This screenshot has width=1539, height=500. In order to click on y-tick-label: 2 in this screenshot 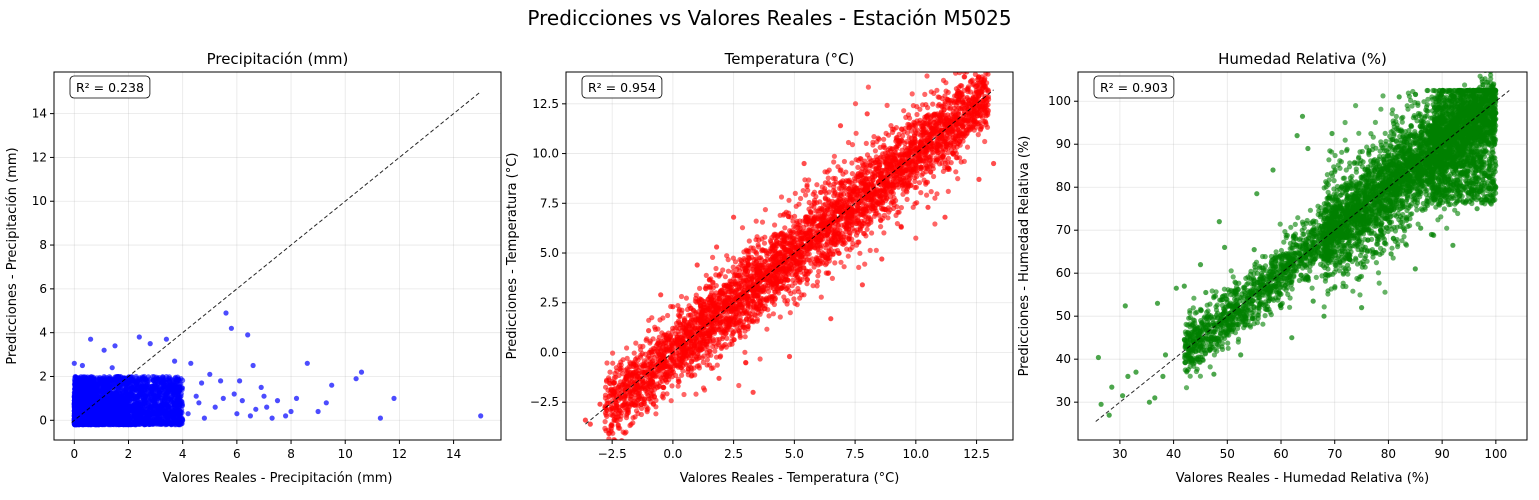, I will do `click(43, 376)`.